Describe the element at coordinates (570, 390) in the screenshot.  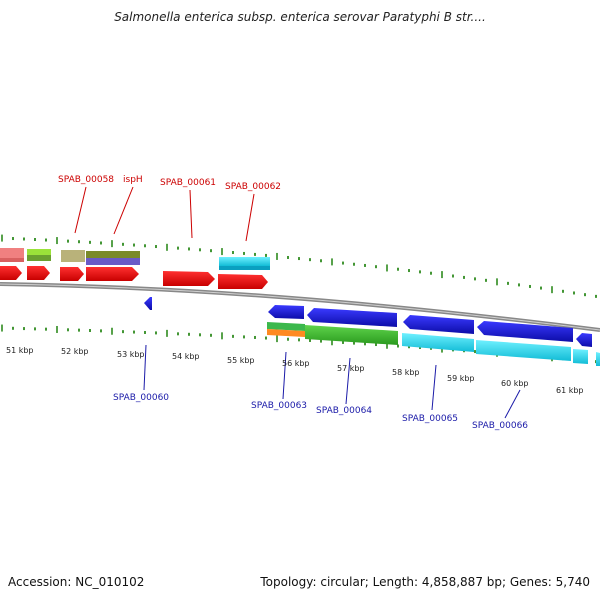
I see `scale-label: 61 kbp` at that location.